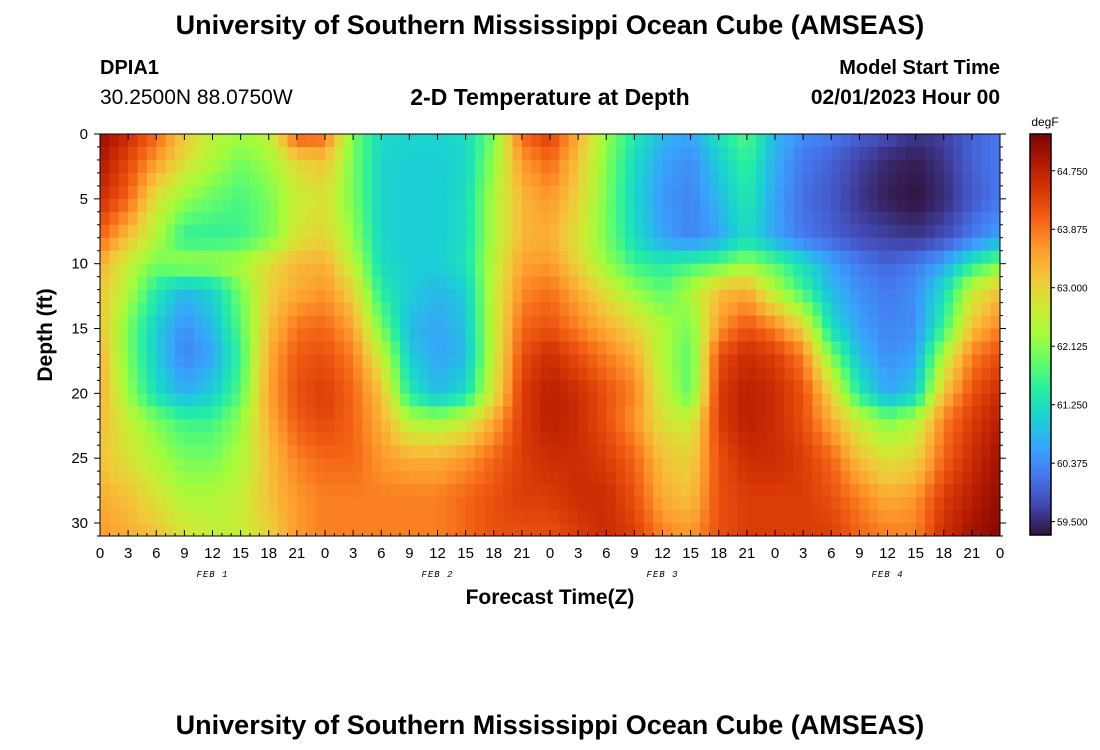 The image size is (1100, 750). Describe the element at coordinates (493, 553) in the screenshot. I see `x-tick-label: 18` at that location.